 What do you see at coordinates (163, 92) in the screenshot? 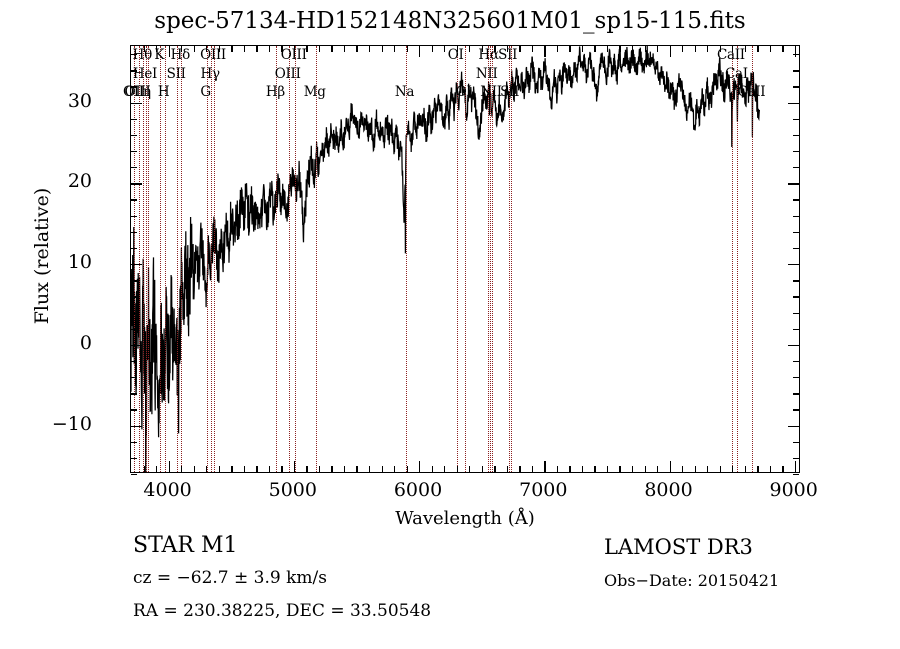
I see `spectral-line-label-H: H` at bounding box center [163, 92].